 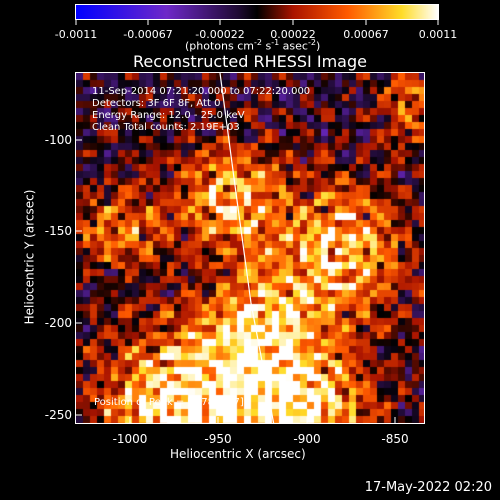 What do you see at coordinates (58, 140) in the screenshot?
I see `y-tick: -100` at bounding box center [58, 140].